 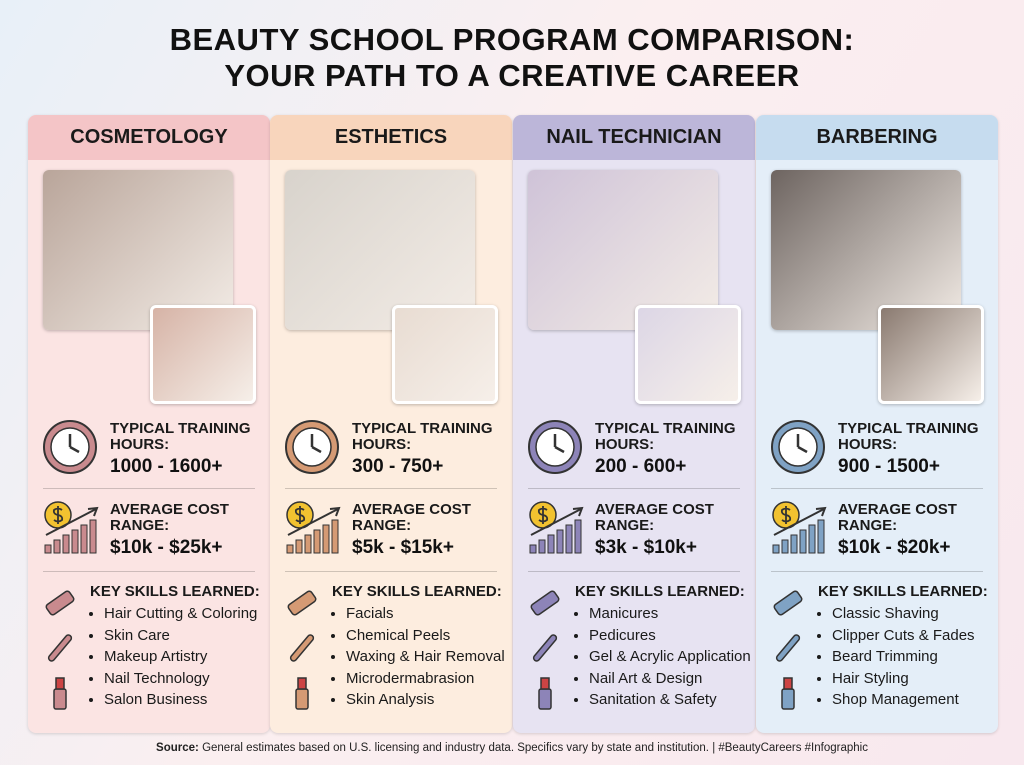 I want to click on title-line: BEAUTY SCHOOL PROGRAM COMPARISON:, so click(x=512, y=39).